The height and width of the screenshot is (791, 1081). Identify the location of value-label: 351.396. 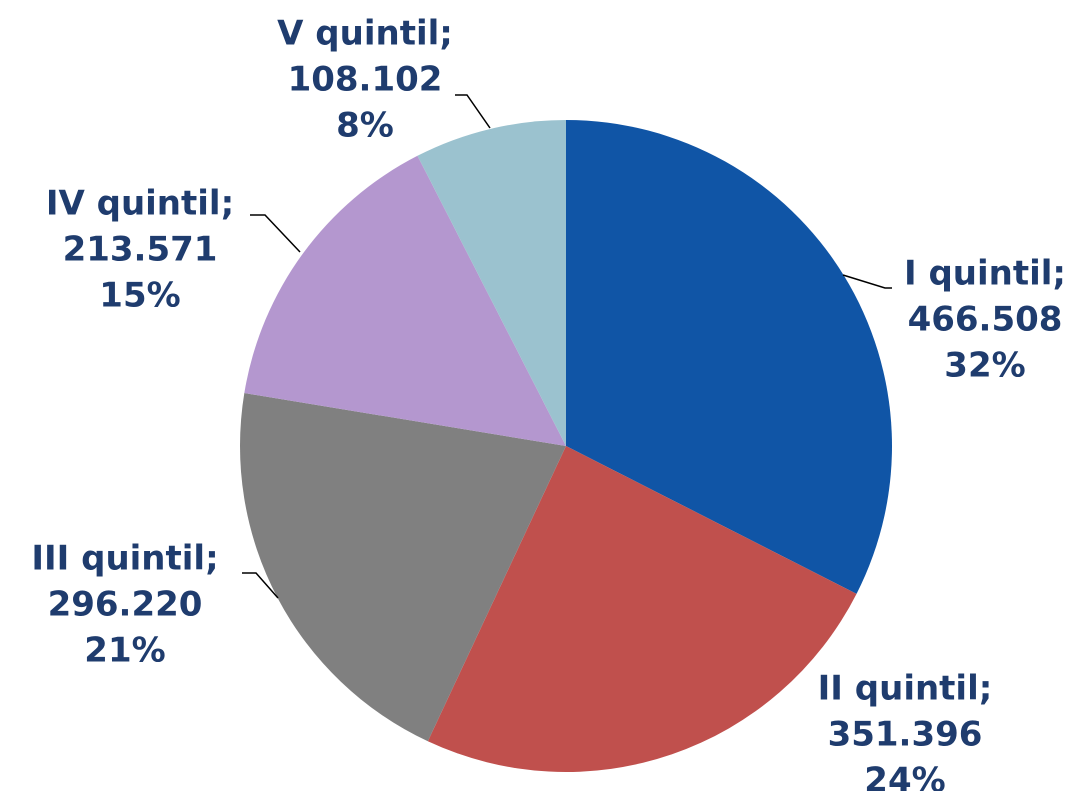
(905, 735).